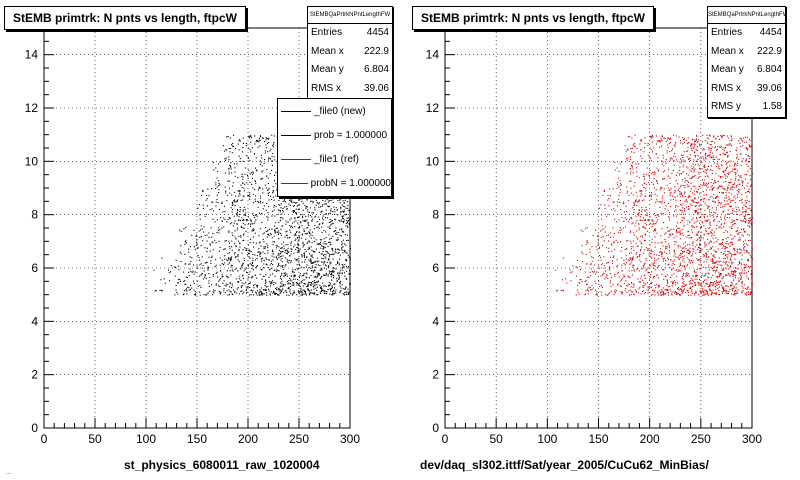 This screenshot has height=480, width=800. I want to click on y-tick-label: 8, so click(435, 215).